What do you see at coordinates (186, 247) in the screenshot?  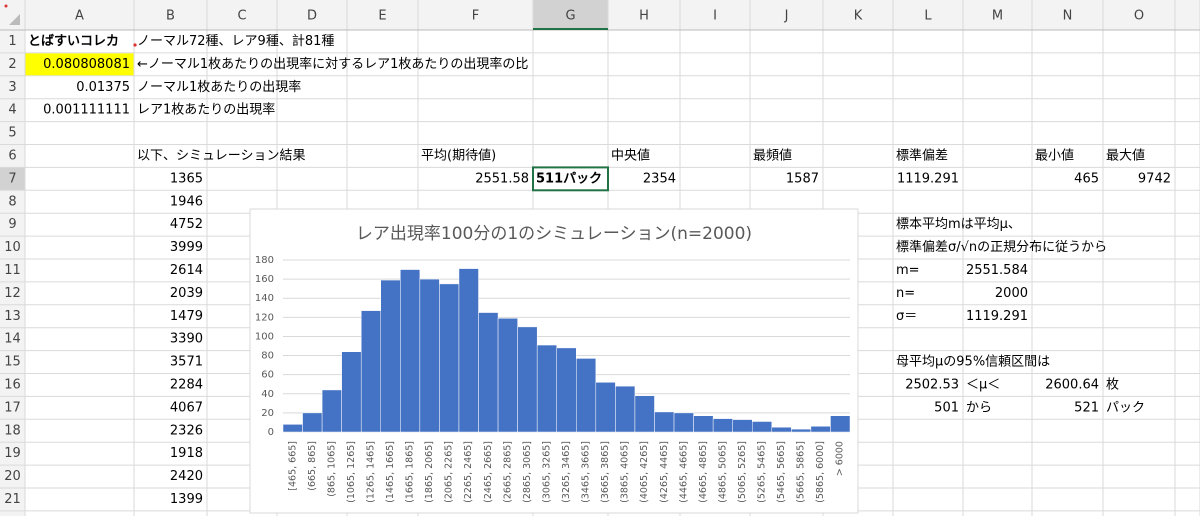 I see `cell-text: 3999` at bounding box center [186, 247].